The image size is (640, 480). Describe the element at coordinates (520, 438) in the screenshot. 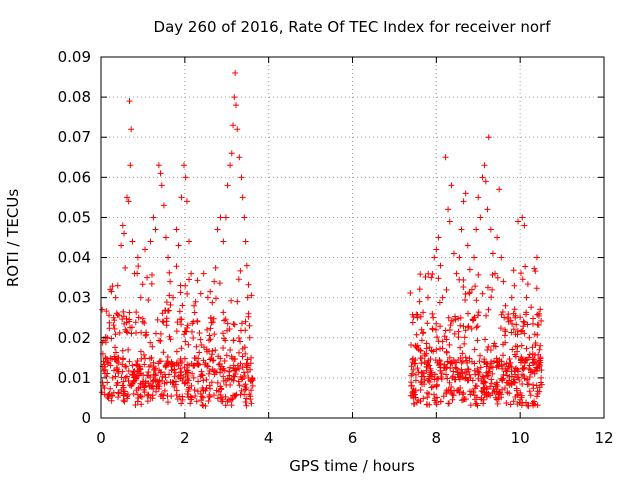

I see `x-tick-label: 10` at that location.